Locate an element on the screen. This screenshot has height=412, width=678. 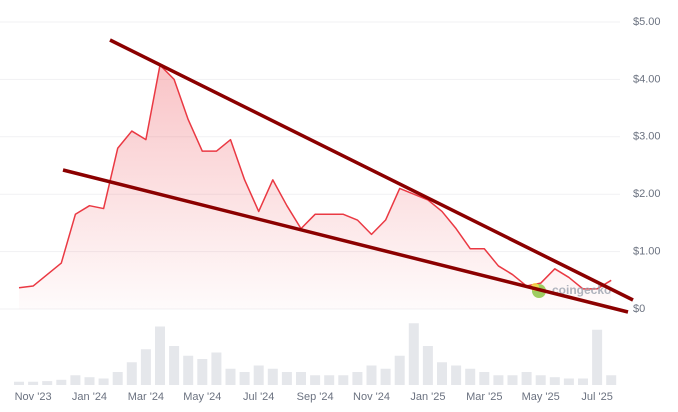
watermark: coingecko is located at coordinates (581, 290).